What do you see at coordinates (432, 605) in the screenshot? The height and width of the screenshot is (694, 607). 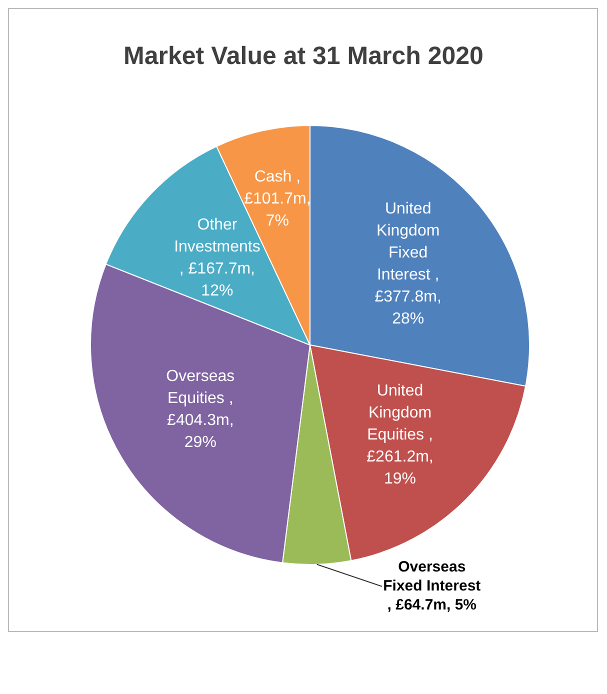 I see `data-label: , £64.7m, 5%` at bounding box center [432, 605].